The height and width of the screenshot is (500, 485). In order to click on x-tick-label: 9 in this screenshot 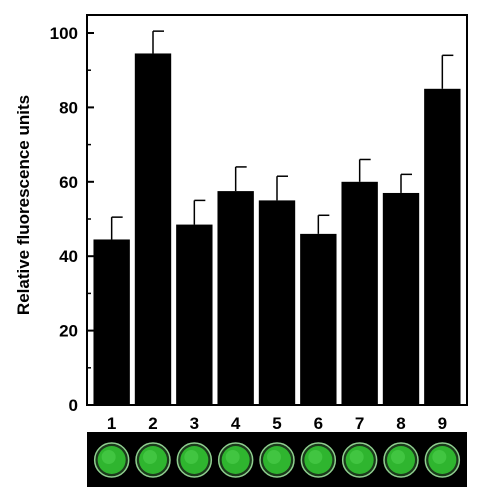, I will do `click(442, 423)`.